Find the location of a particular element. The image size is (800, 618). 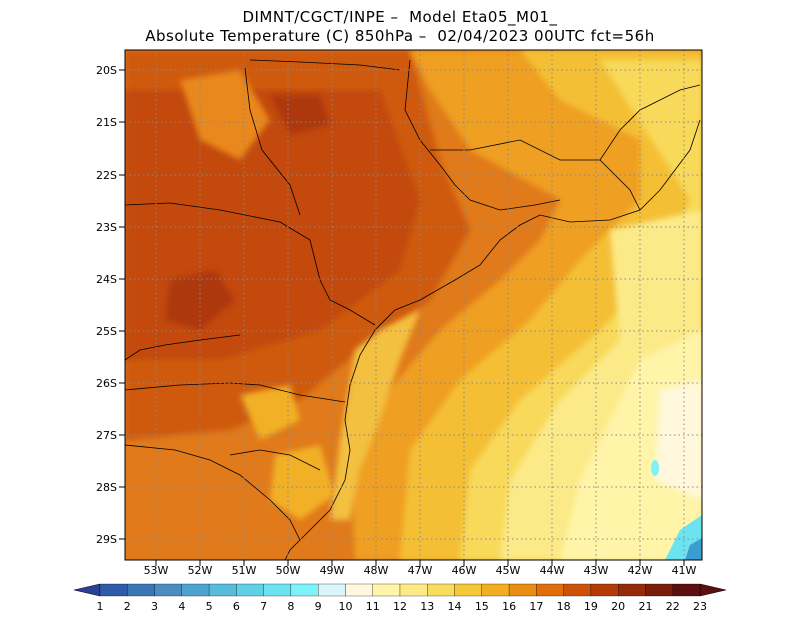

lon-tick-label: 47W is located at coordinates (420, 570).